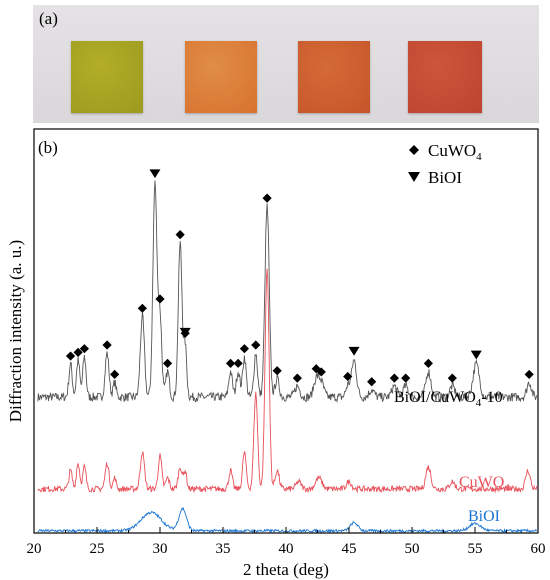 The width and height of the screenshot is (550, 580). I want to click on legend-label-cuwo4: CuWO4, so click(455, 152).